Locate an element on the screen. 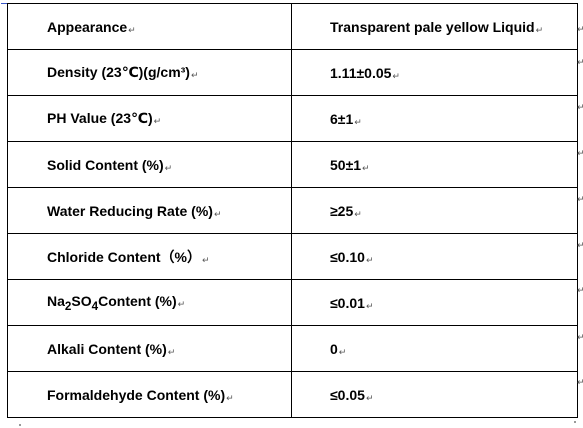  property-cell: PH Value (23℃)↵ is located at coordinates (149, 118).